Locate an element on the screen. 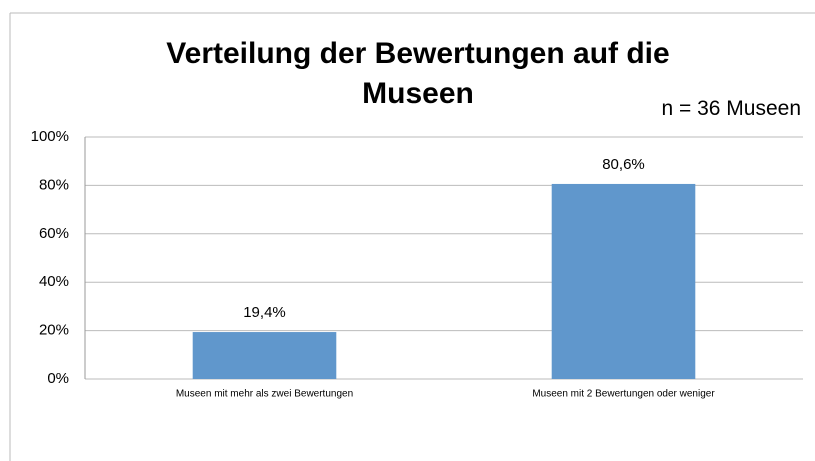 This screenshot has height=461, width=815. y-tick-label: 20% is located at coordinates (54, 330).